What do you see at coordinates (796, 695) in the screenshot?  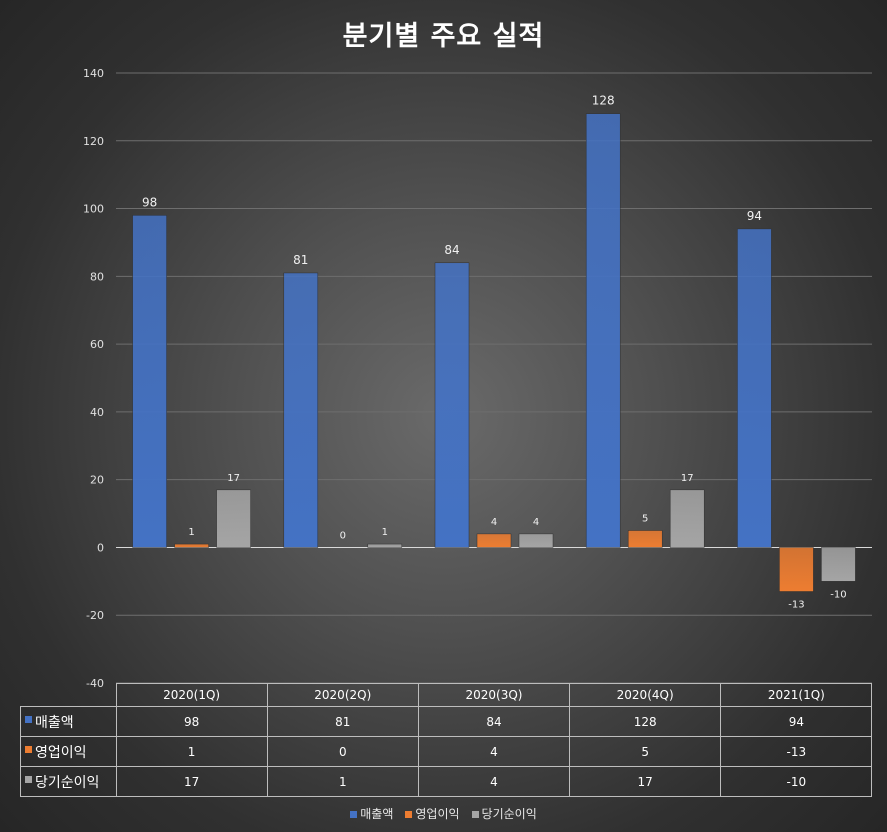 I see `table-category-header: 2021(1Q)` at bounding box center [796, 695].